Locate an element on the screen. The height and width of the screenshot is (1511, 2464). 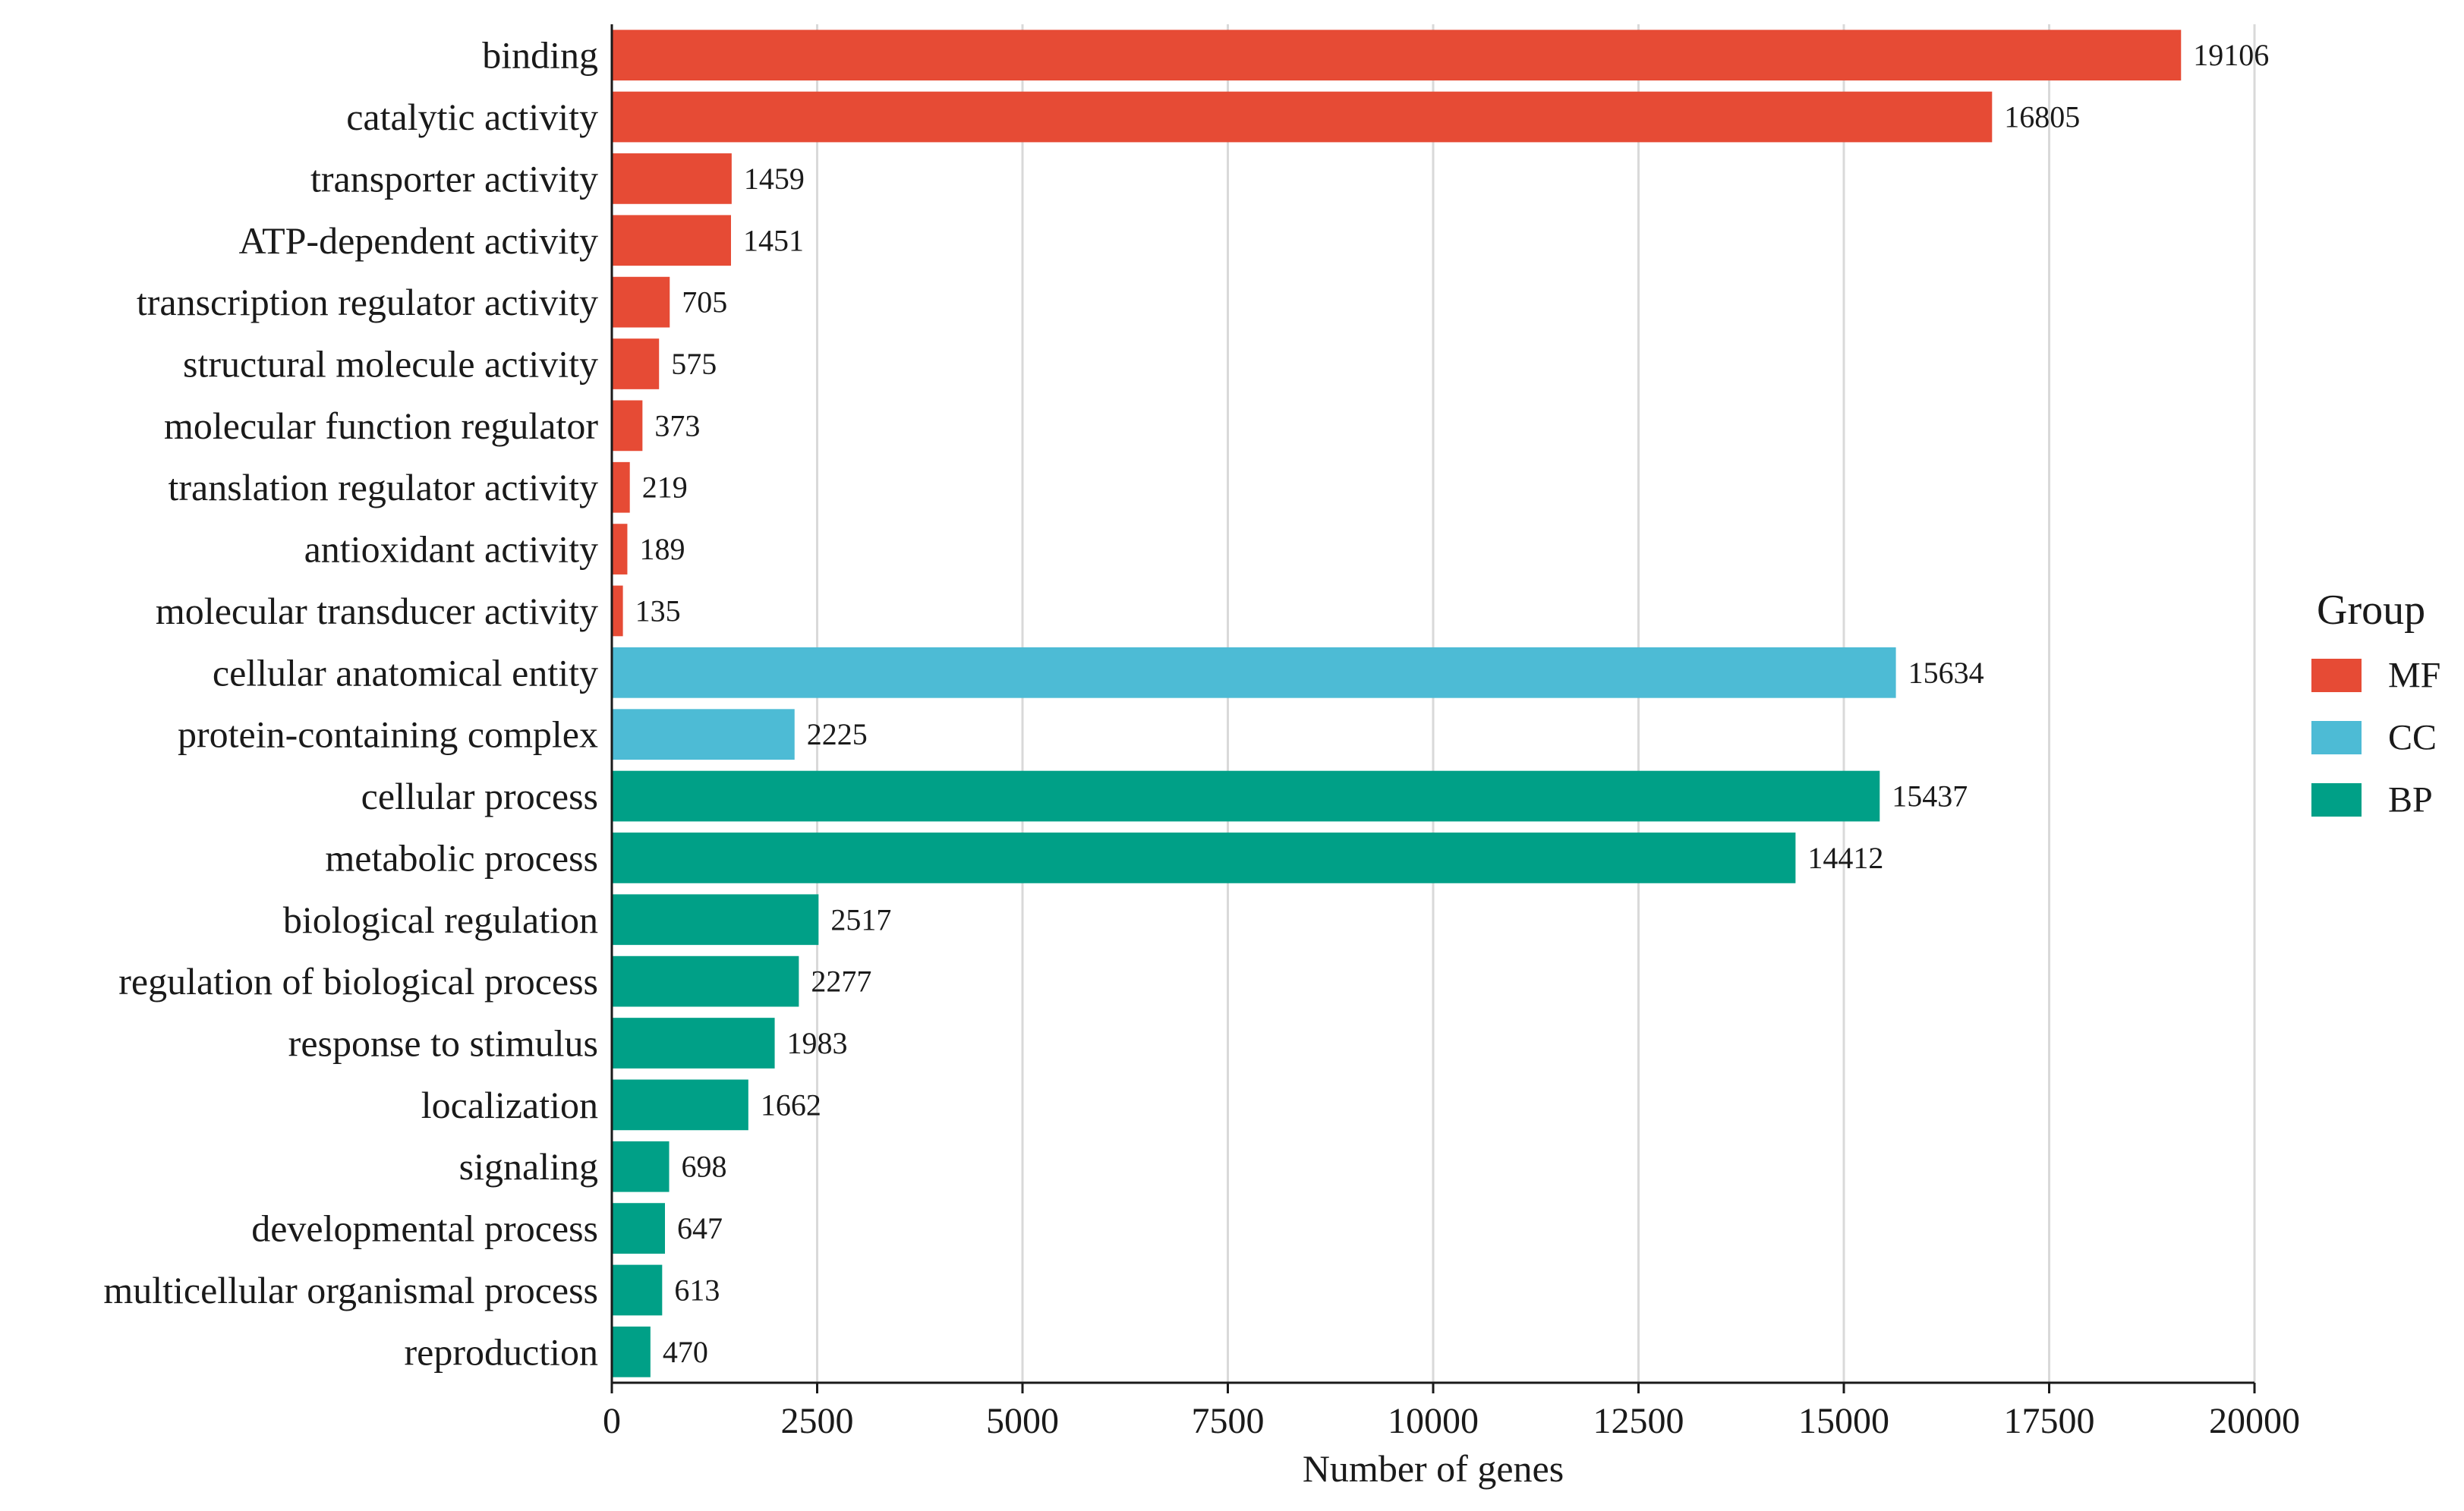
category-label: transcription regulator activity is located at coordinates (367, 302).